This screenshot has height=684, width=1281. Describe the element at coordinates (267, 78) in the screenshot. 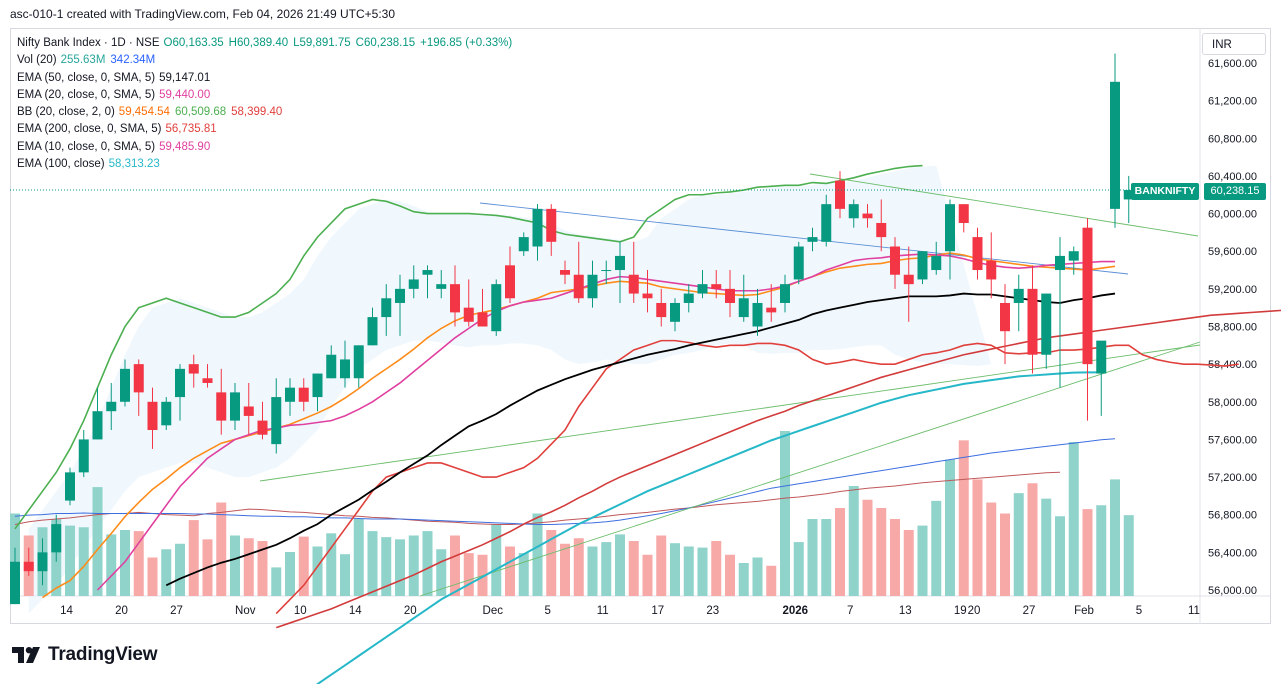

I see `legend-row: EMA (50, close, 0, SMA, 5) 59,147.01` at that location.